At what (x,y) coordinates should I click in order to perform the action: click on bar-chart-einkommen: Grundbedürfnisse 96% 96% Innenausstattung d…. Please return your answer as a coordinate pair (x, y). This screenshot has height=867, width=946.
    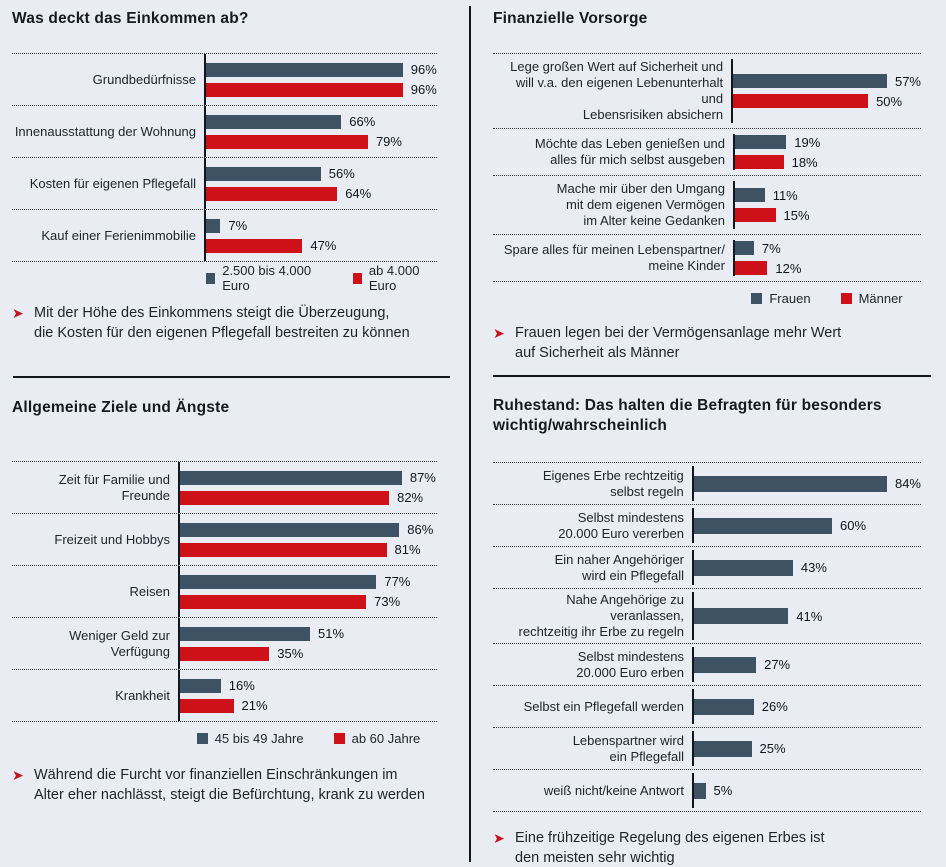
    Looking at the image, I should click on (224, 157).